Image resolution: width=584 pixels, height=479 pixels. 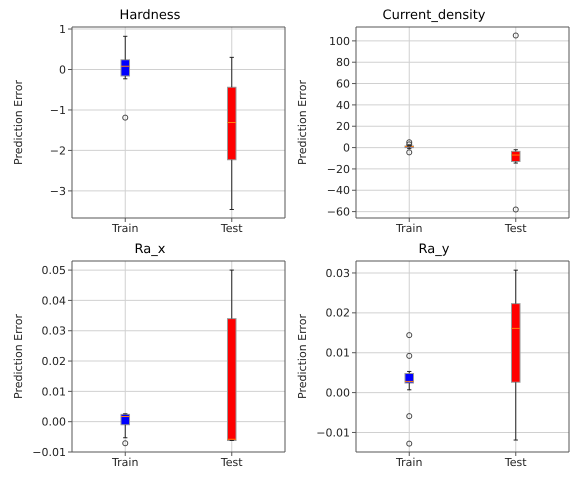 What do you see at coordinates (343, 83) in the screenshot?
I see `y-tick-label: 60` at bounding box center [343, 83].